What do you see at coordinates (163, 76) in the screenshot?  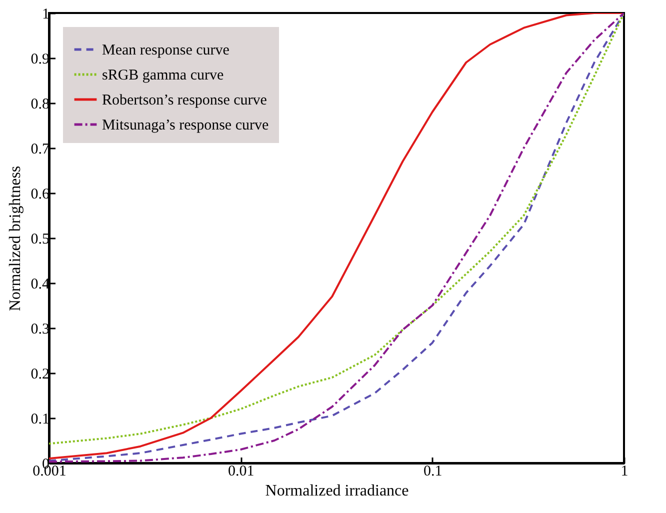 I see `legend-label: sRGB gamma curve` at bounding box center [163, 76].